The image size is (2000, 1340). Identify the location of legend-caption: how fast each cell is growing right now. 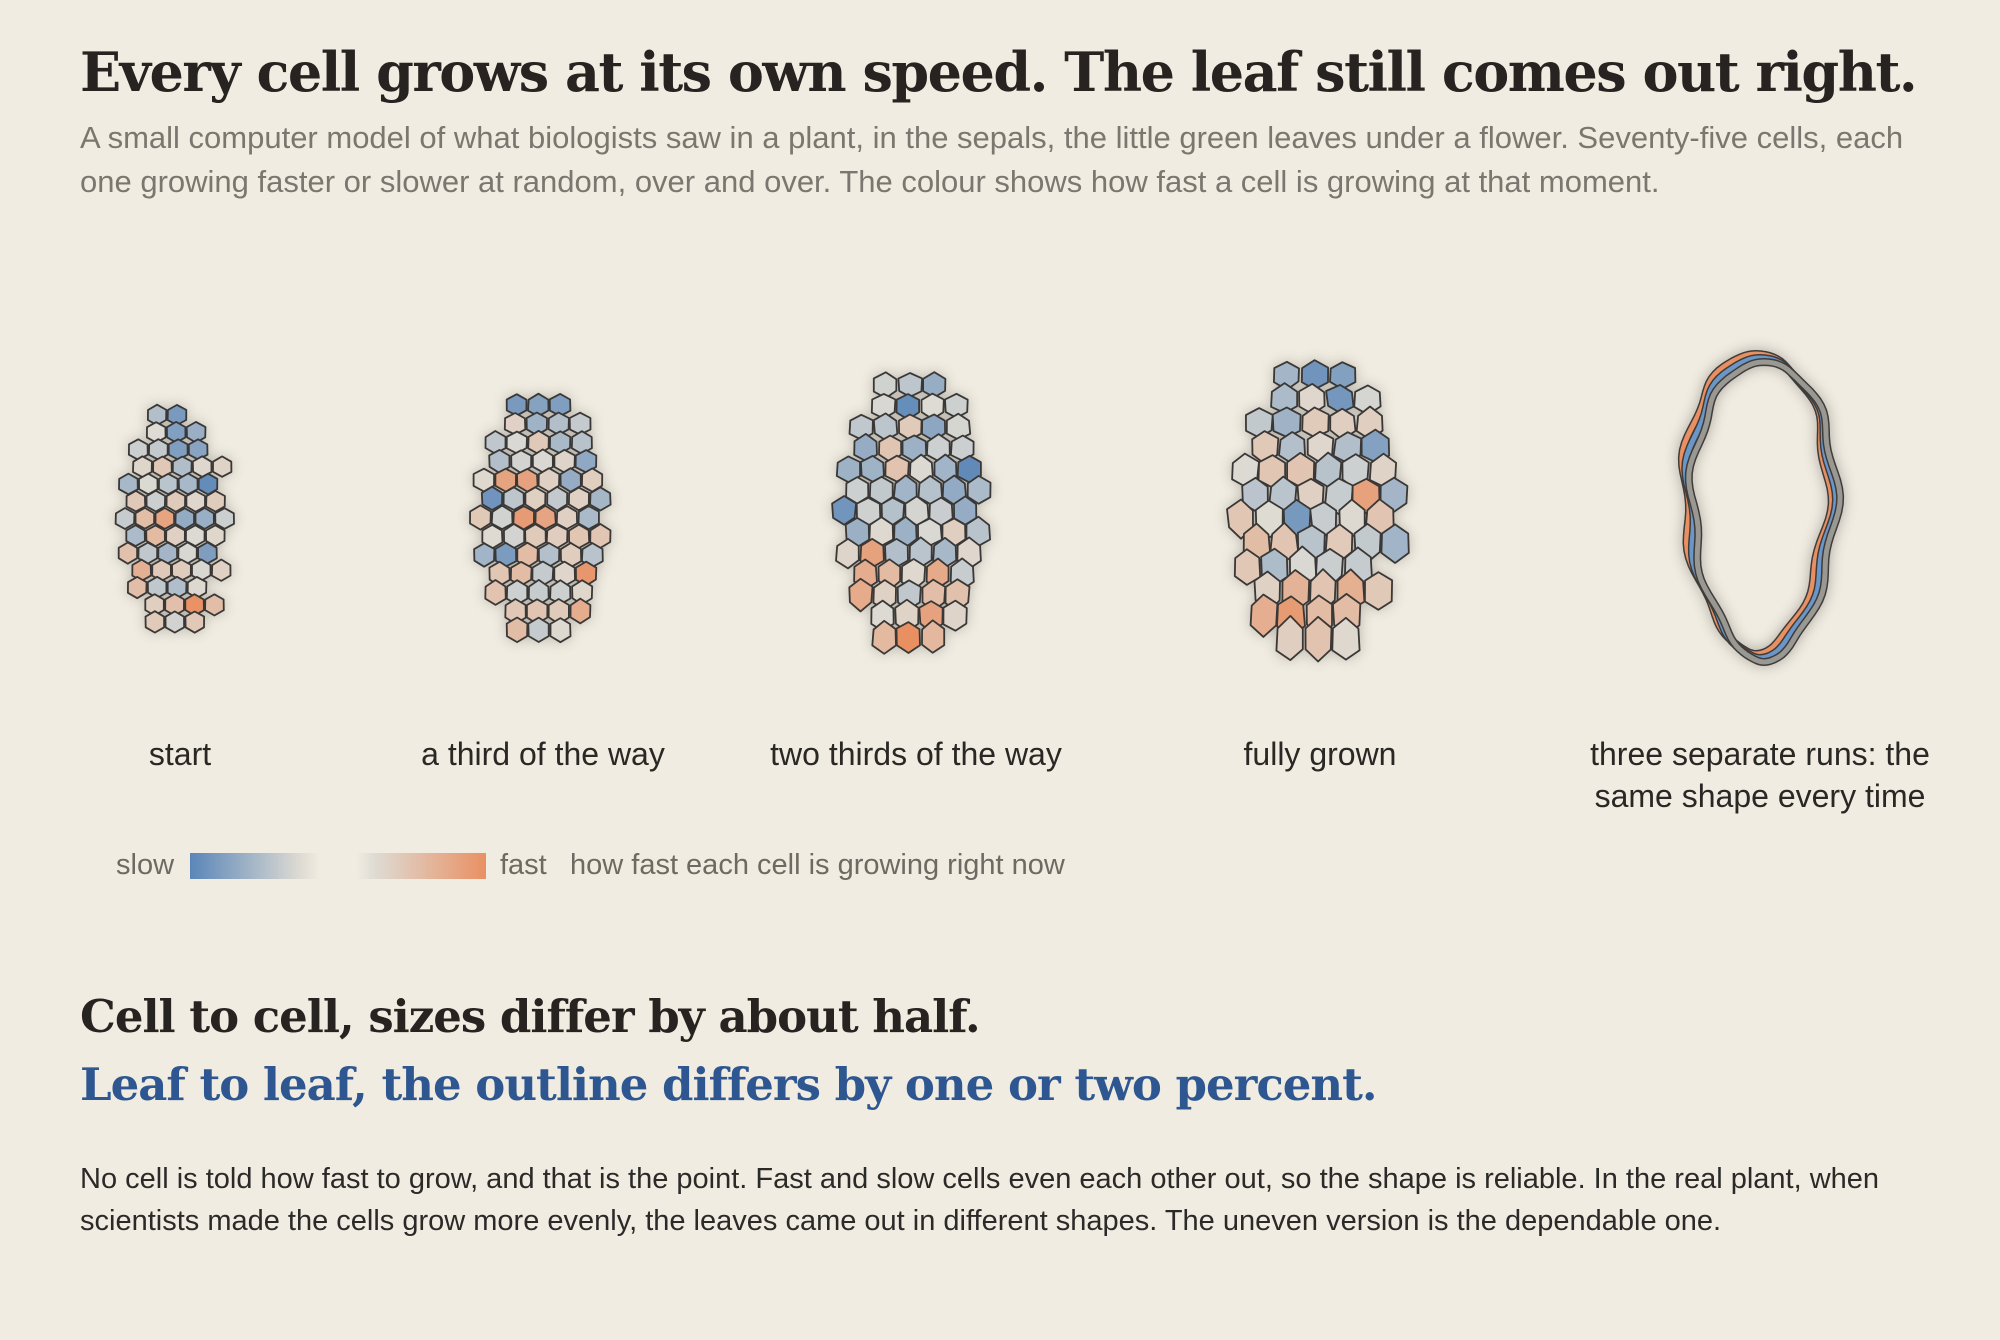
(817, 865).